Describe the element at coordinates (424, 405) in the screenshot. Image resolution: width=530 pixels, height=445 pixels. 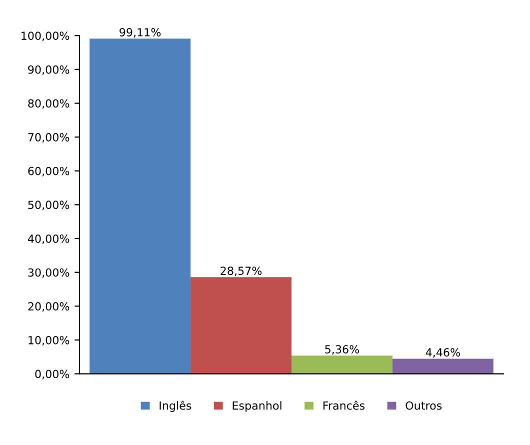
I see `legend-label: Outros` at that location.